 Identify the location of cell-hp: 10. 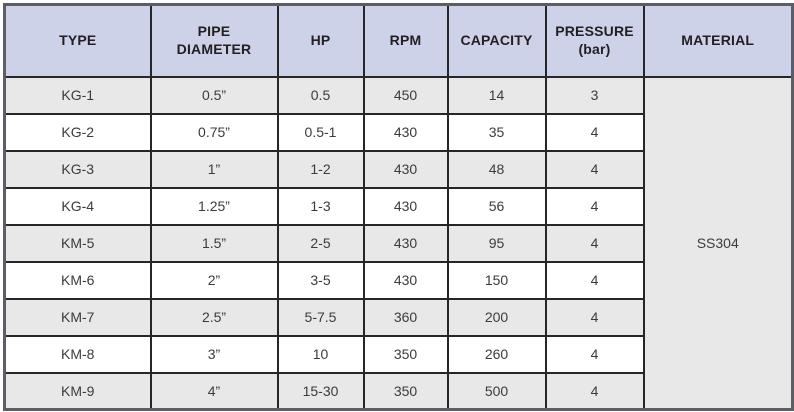
(320, 354).